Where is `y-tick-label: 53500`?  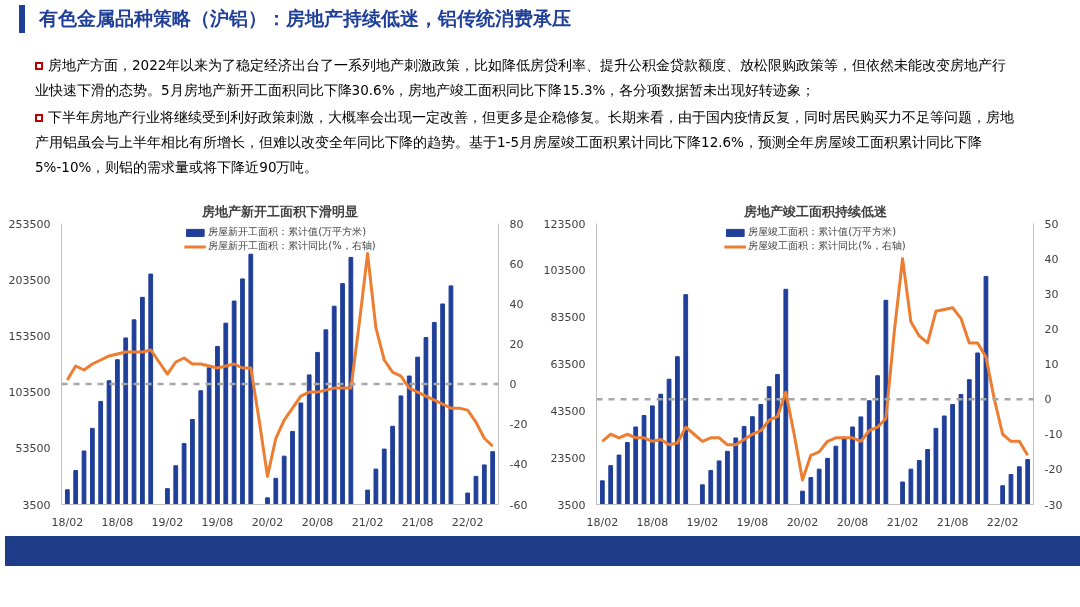 y-tick-label: 53500 is located at coordinates (33, 449).